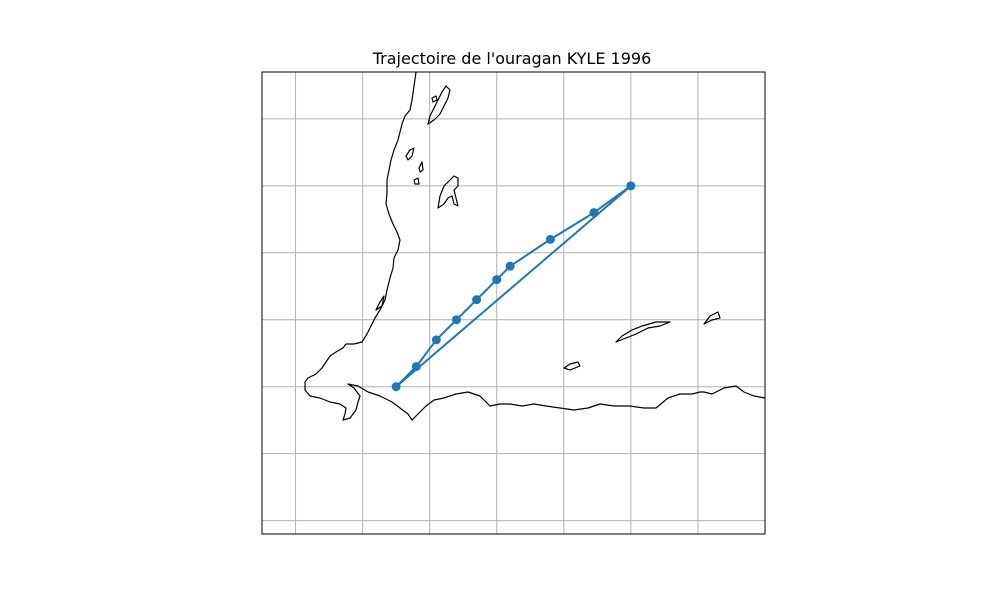 The height and width of the screenshot is (600, 1000). What do you see at coordinates (380, 303) in the screenshot?
I see `coastline-chetumal` at bounding box center [380, 303].